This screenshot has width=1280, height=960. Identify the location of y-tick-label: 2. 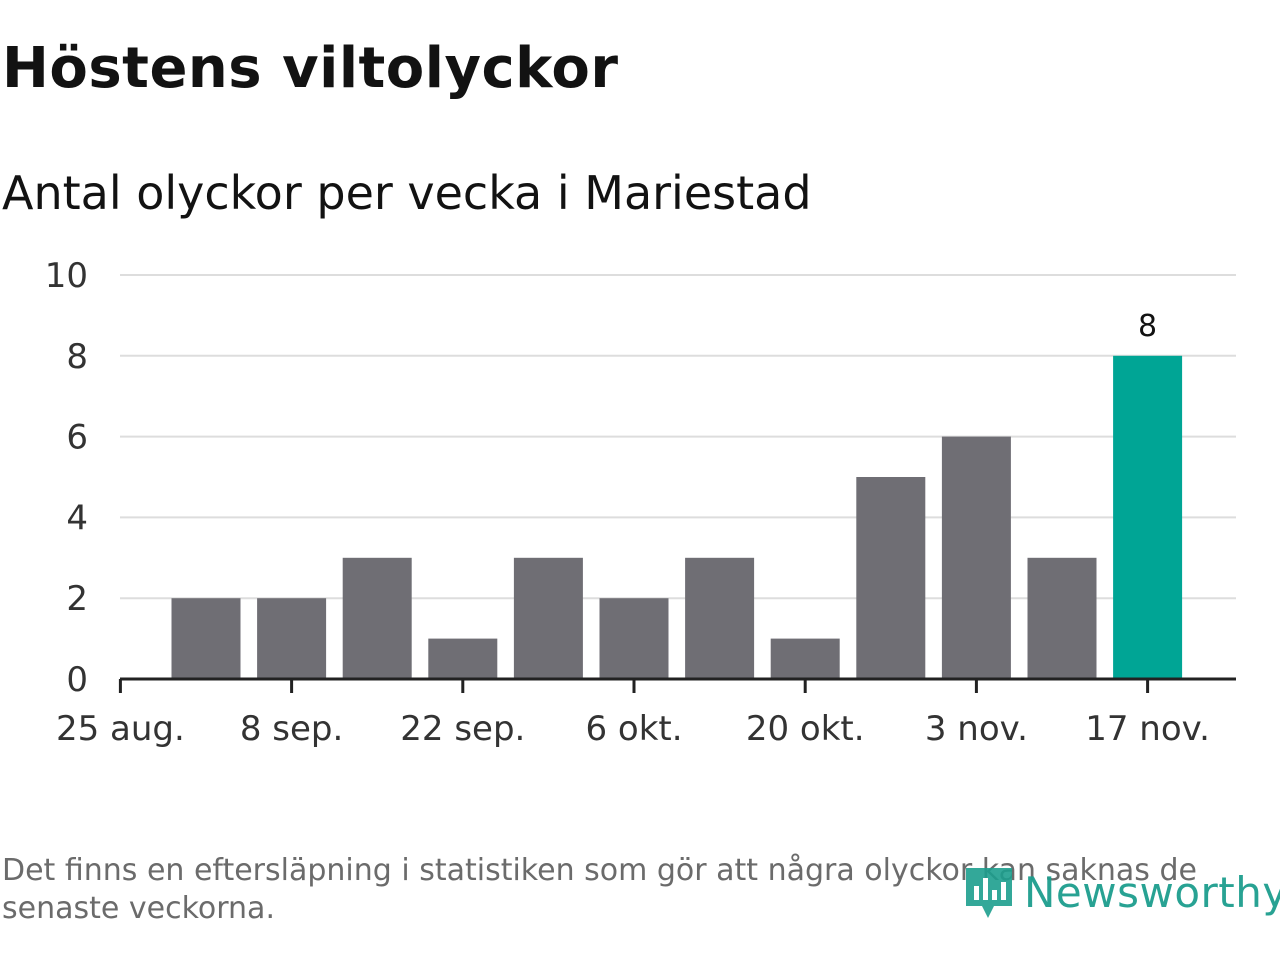
(77, 599).